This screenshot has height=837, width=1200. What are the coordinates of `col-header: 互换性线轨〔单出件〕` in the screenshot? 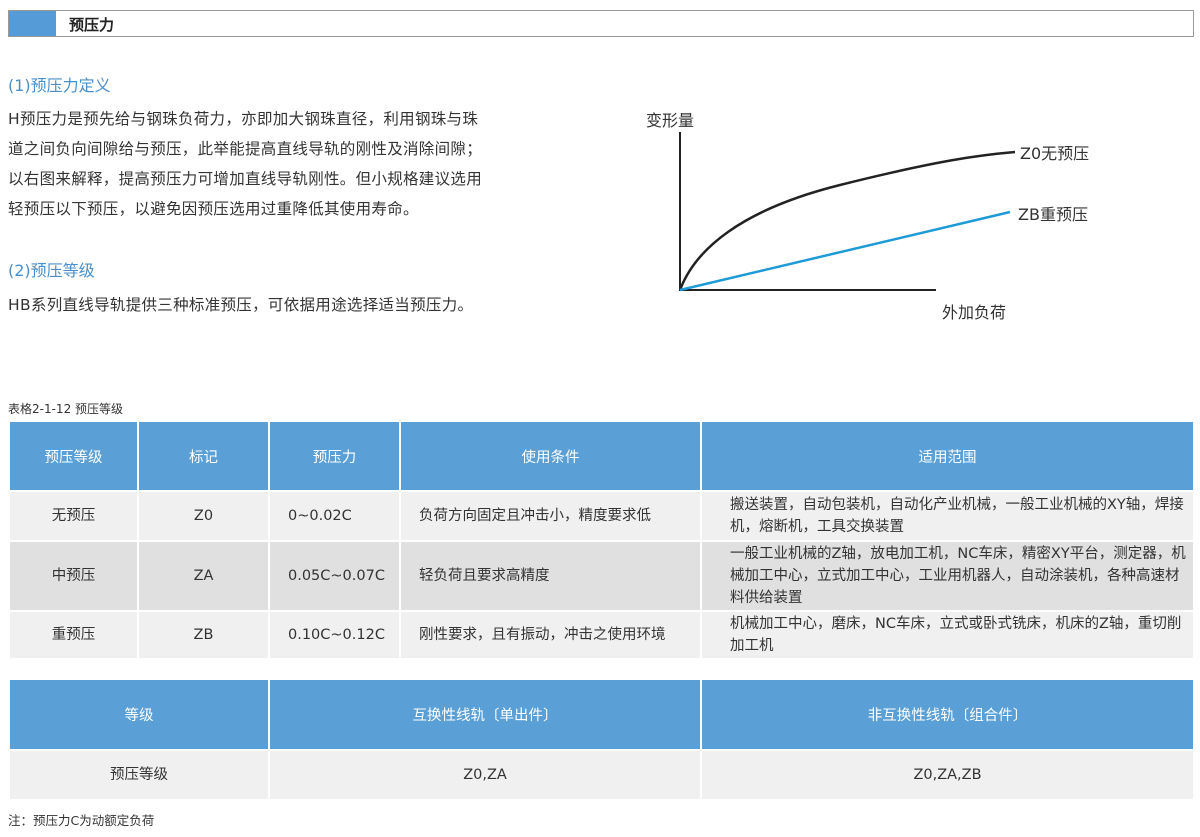 It's located at (485, 715).